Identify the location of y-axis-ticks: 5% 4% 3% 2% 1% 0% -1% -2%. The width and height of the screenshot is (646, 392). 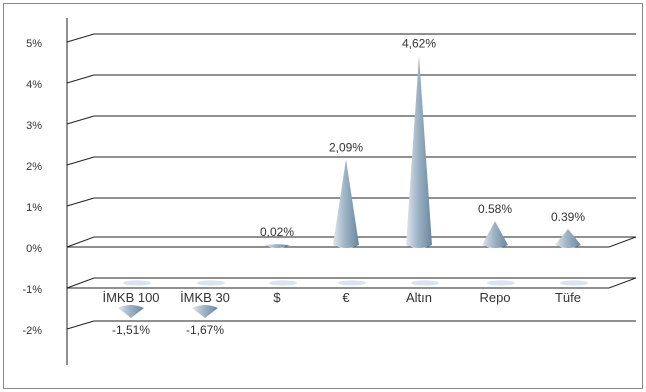
(32, 187).